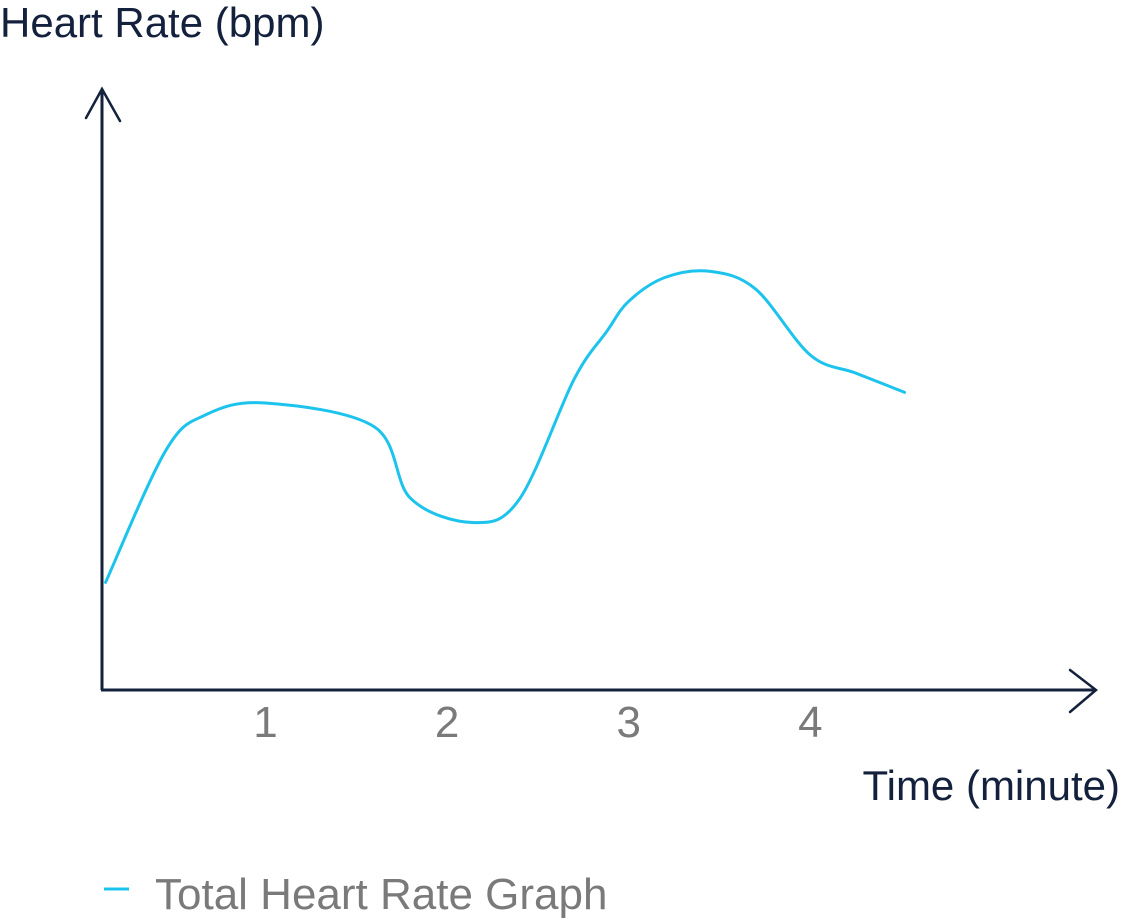 The width and height of the screenshot is (1122, 921). What do you see at coordinates (103, 104) in the screenshot?
I see `y-axis-arrowhead` at bounding box center [103, 104].